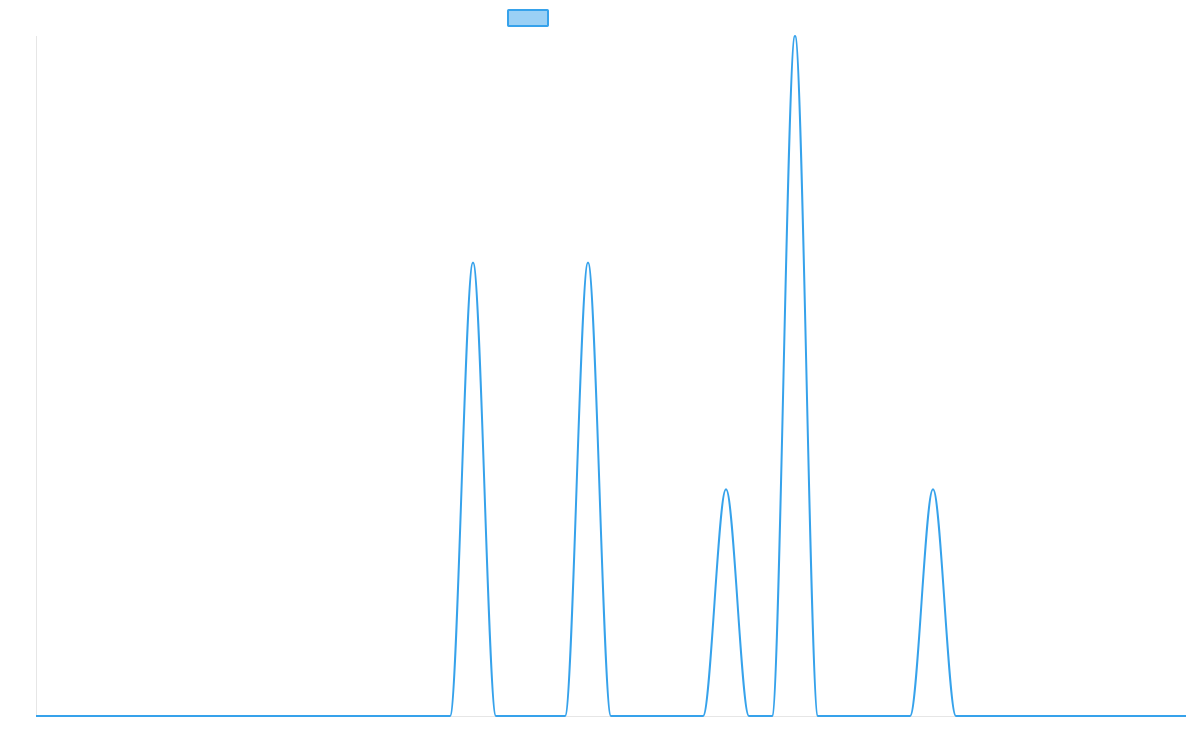 The height and width of the screenshot is (750, 1200). I want to click on legend, so click(528, 18).